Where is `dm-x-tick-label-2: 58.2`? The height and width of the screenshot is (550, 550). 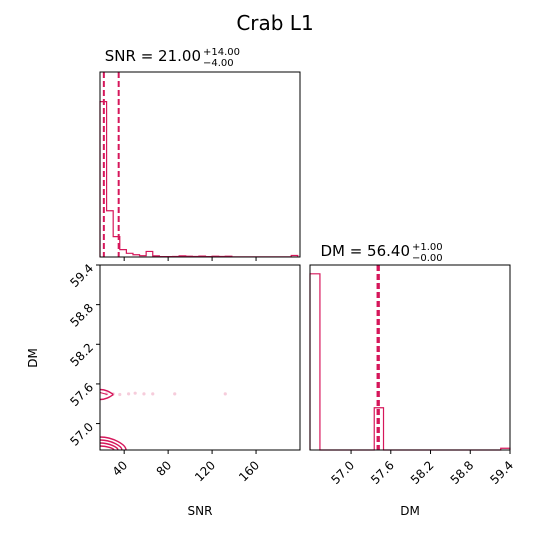 dm-x-tick-label-2: 58.2 is located at coordinates (422, 472).